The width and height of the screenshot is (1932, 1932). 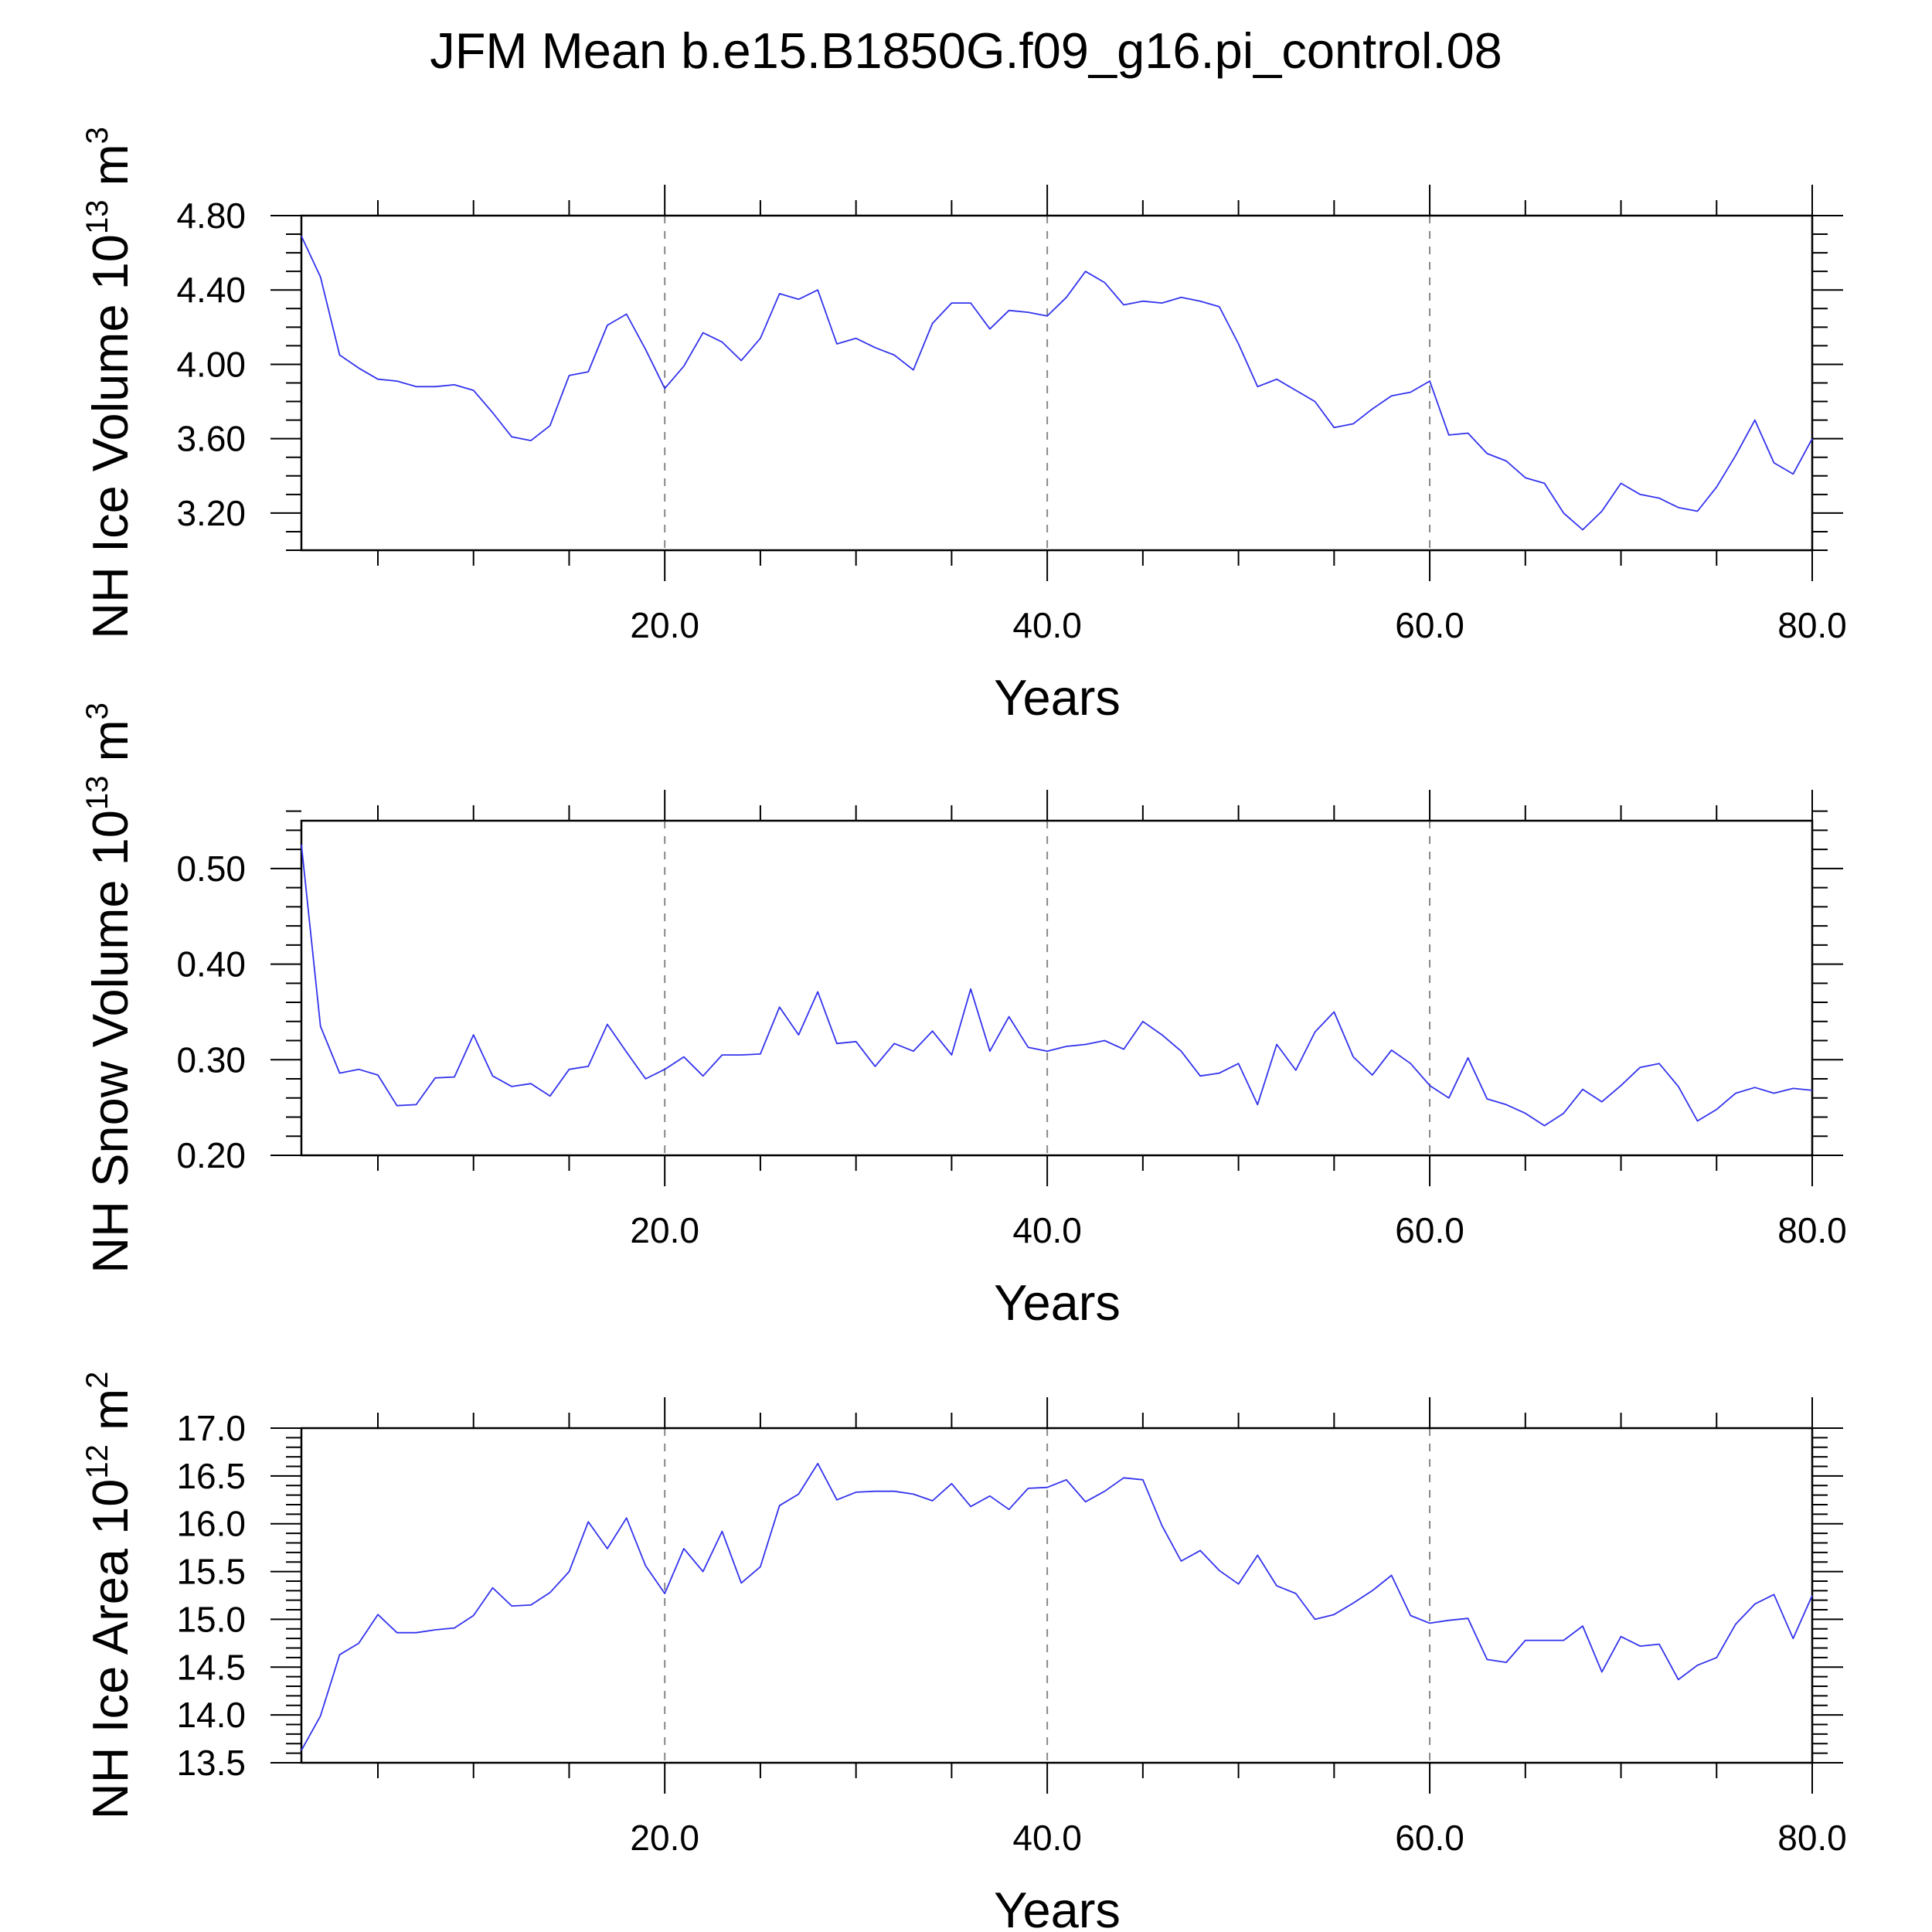 What do you see at coordinates (211, 1763) in the screenshot?
I see `y-tick-label: 13.5` at bounding box center [211, 1763].